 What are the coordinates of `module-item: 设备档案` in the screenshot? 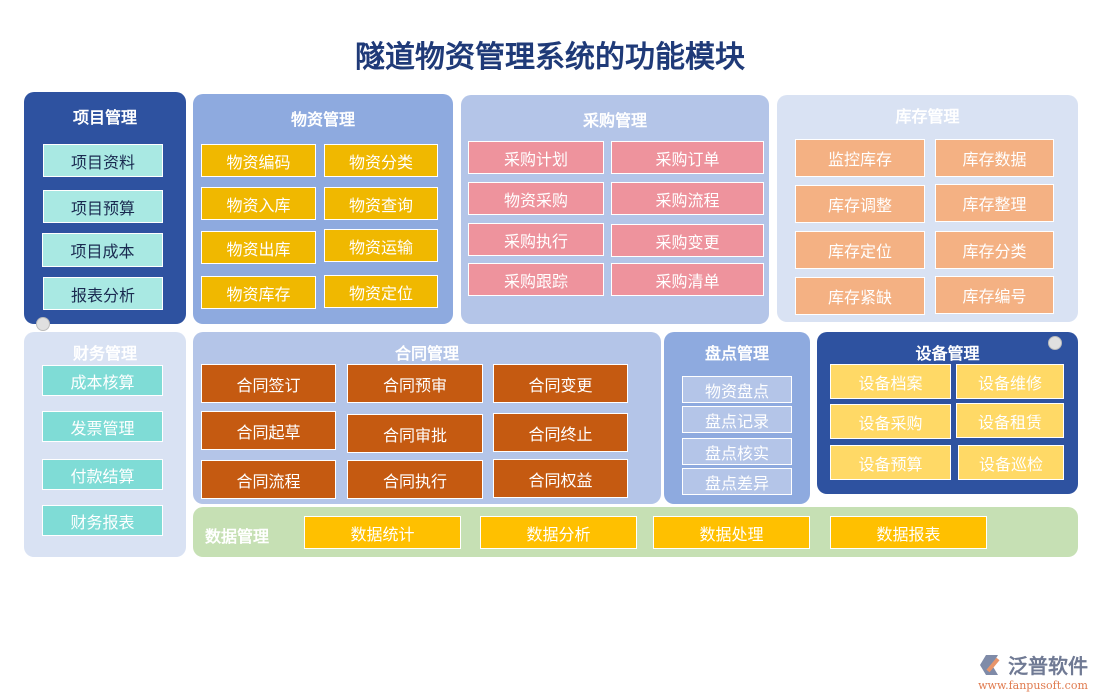 It's located at (890, 381).